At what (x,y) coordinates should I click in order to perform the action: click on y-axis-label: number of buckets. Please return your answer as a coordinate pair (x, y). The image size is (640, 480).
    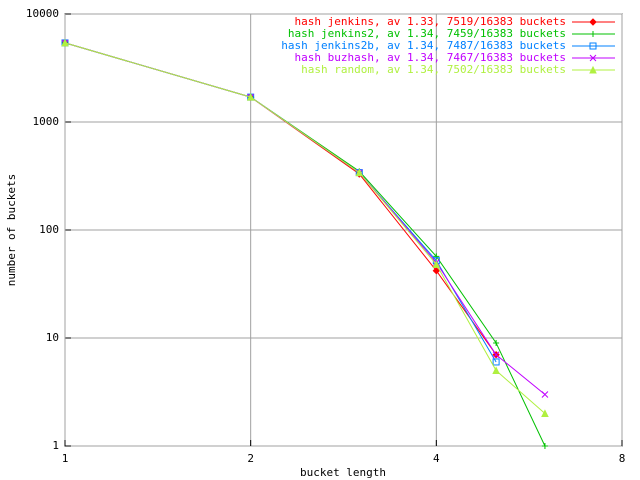
    Looking at the image, I should click on (11, 230).